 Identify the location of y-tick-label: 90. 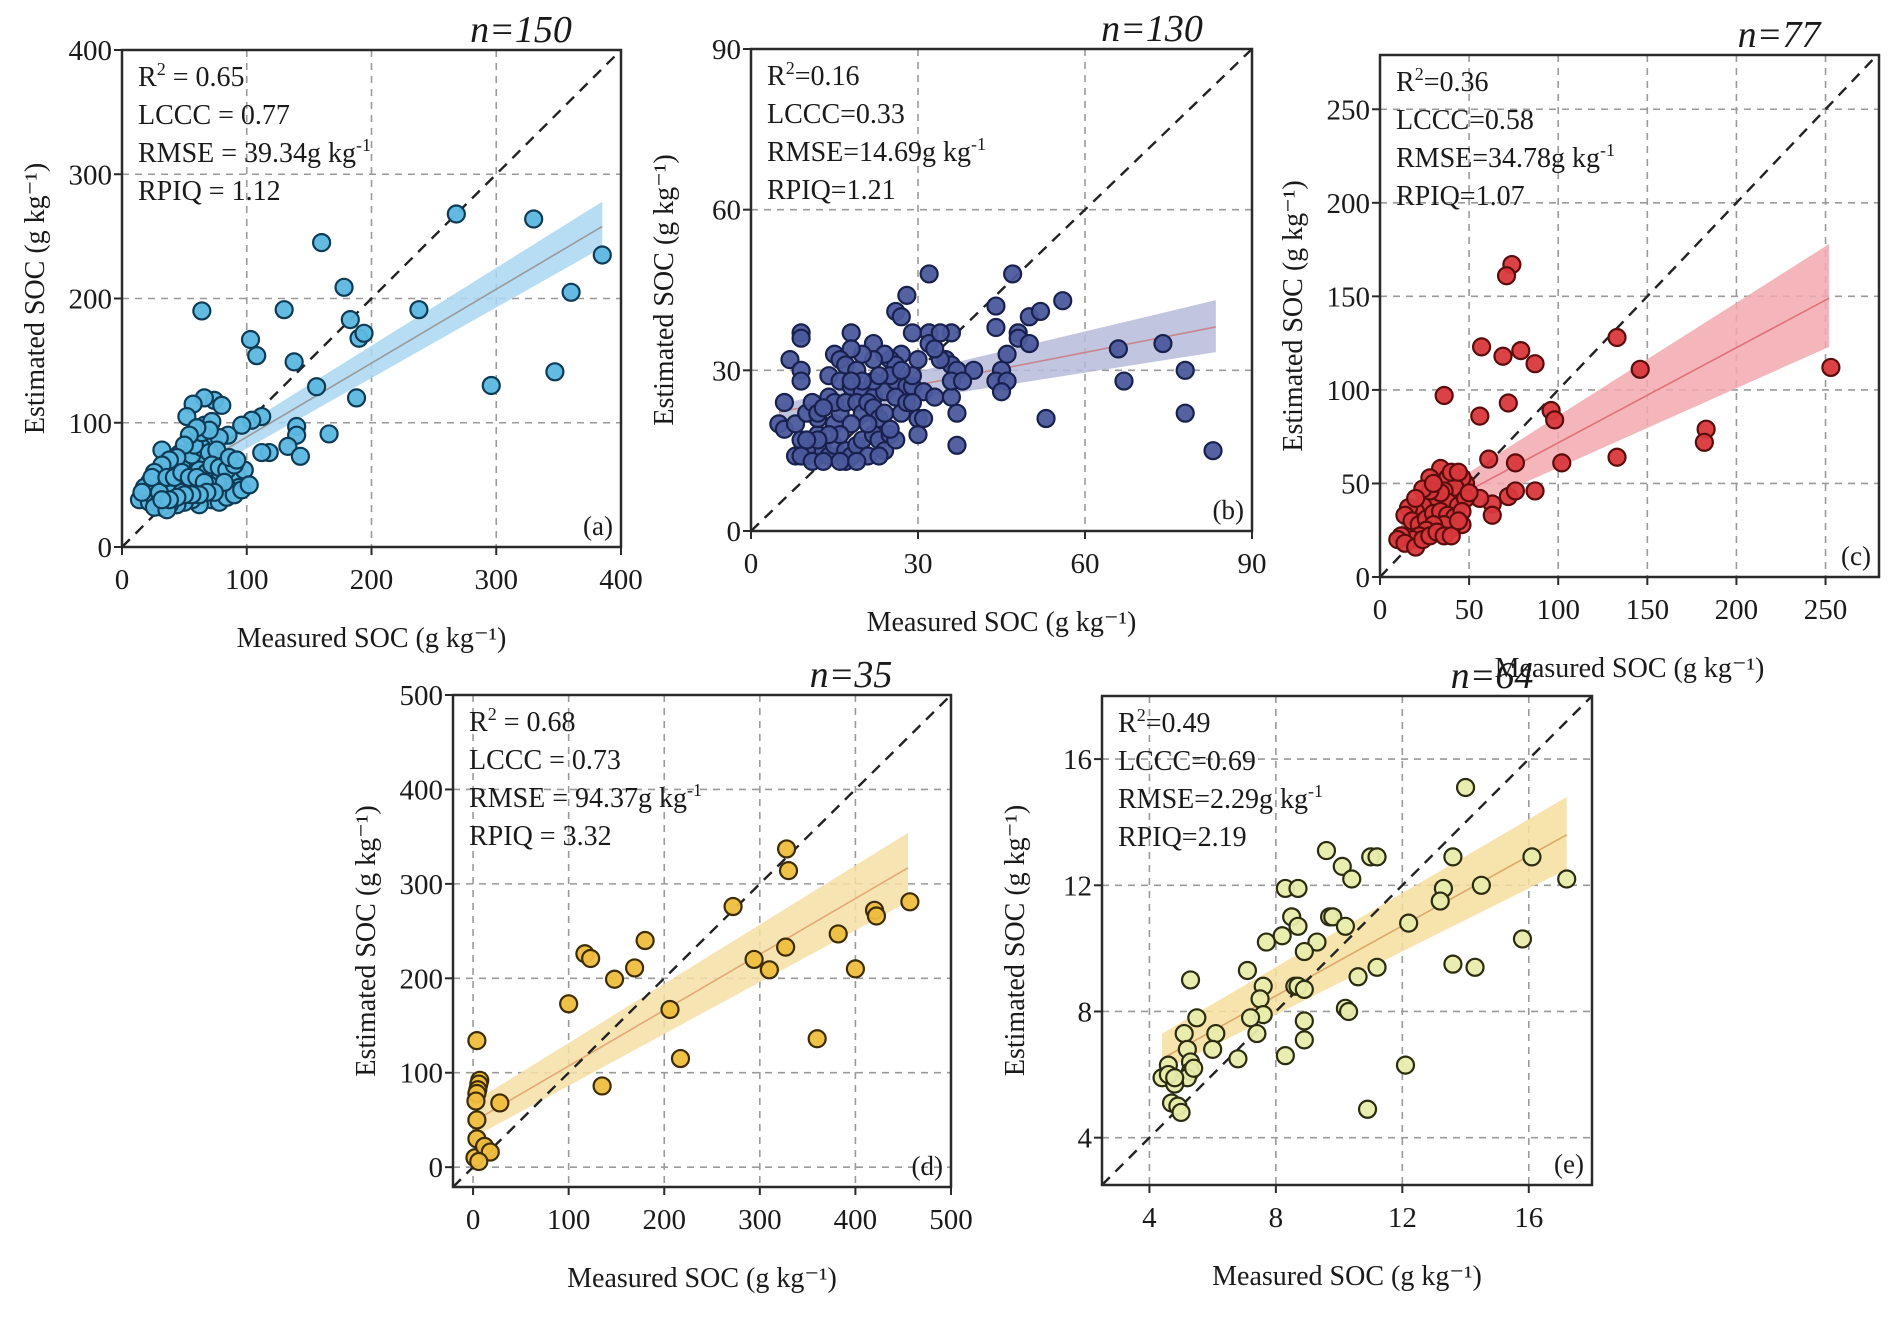
(726, 50).